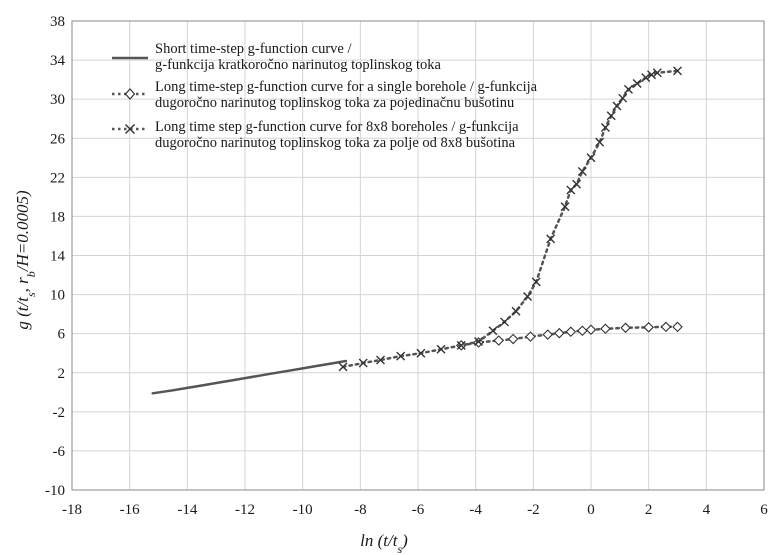  I want to click on x-axis-title: ln (t/ts), so click(384, 543).